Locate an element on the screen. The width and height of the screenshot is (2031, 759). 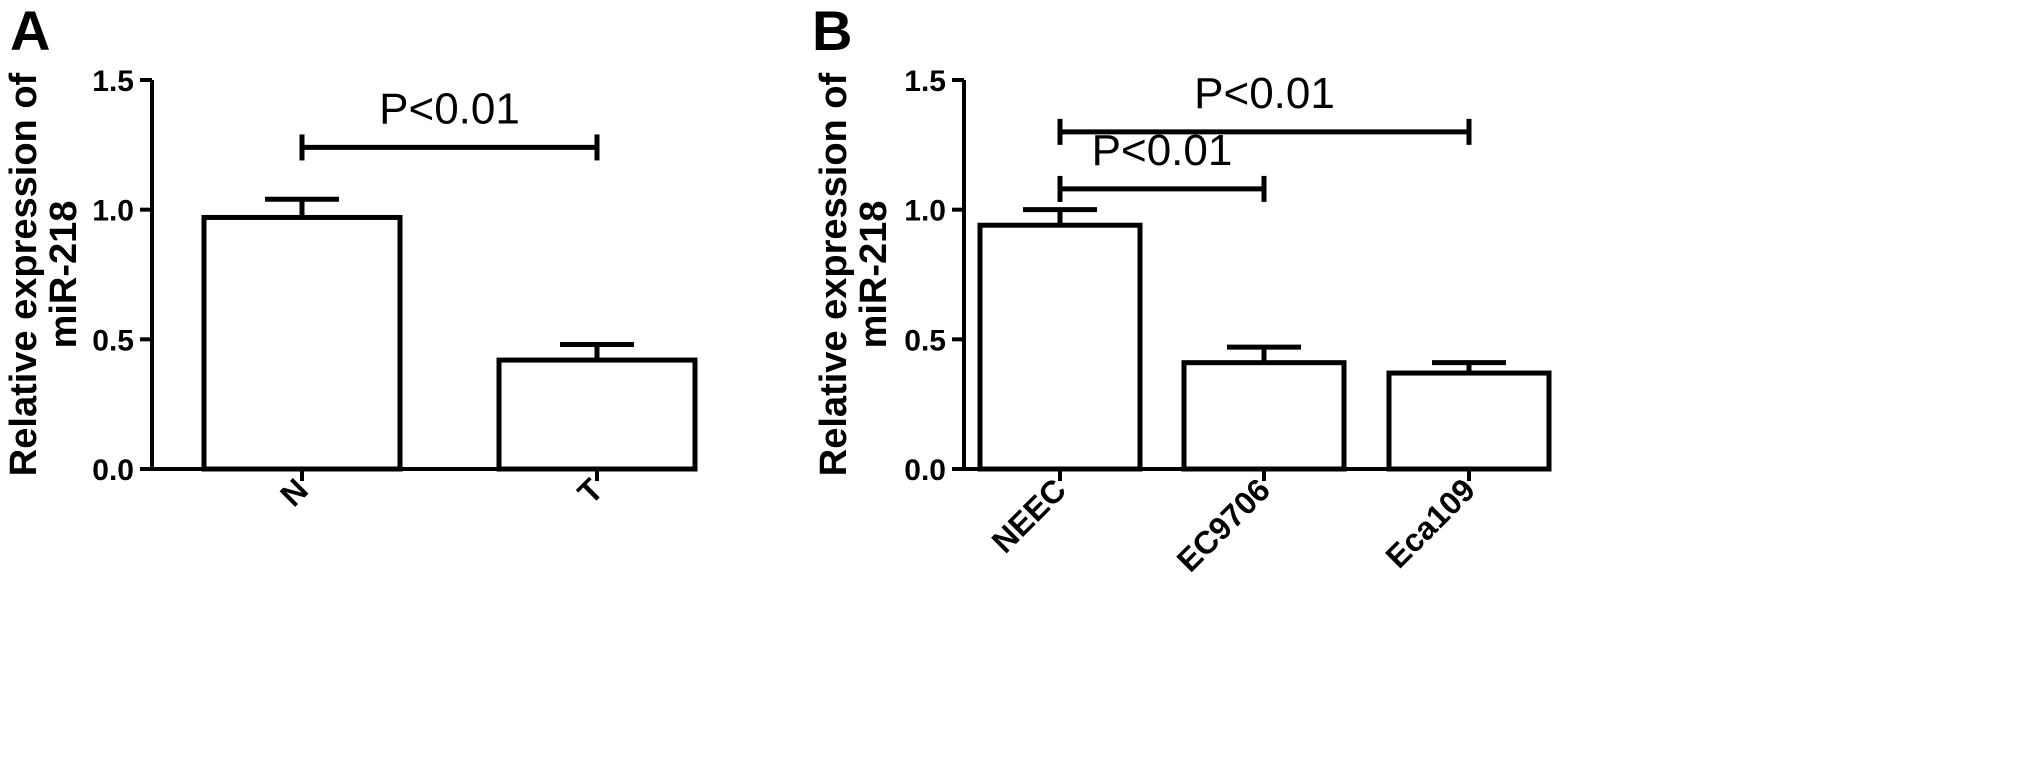
x-category-label: T is located at coordinates (591, 491).